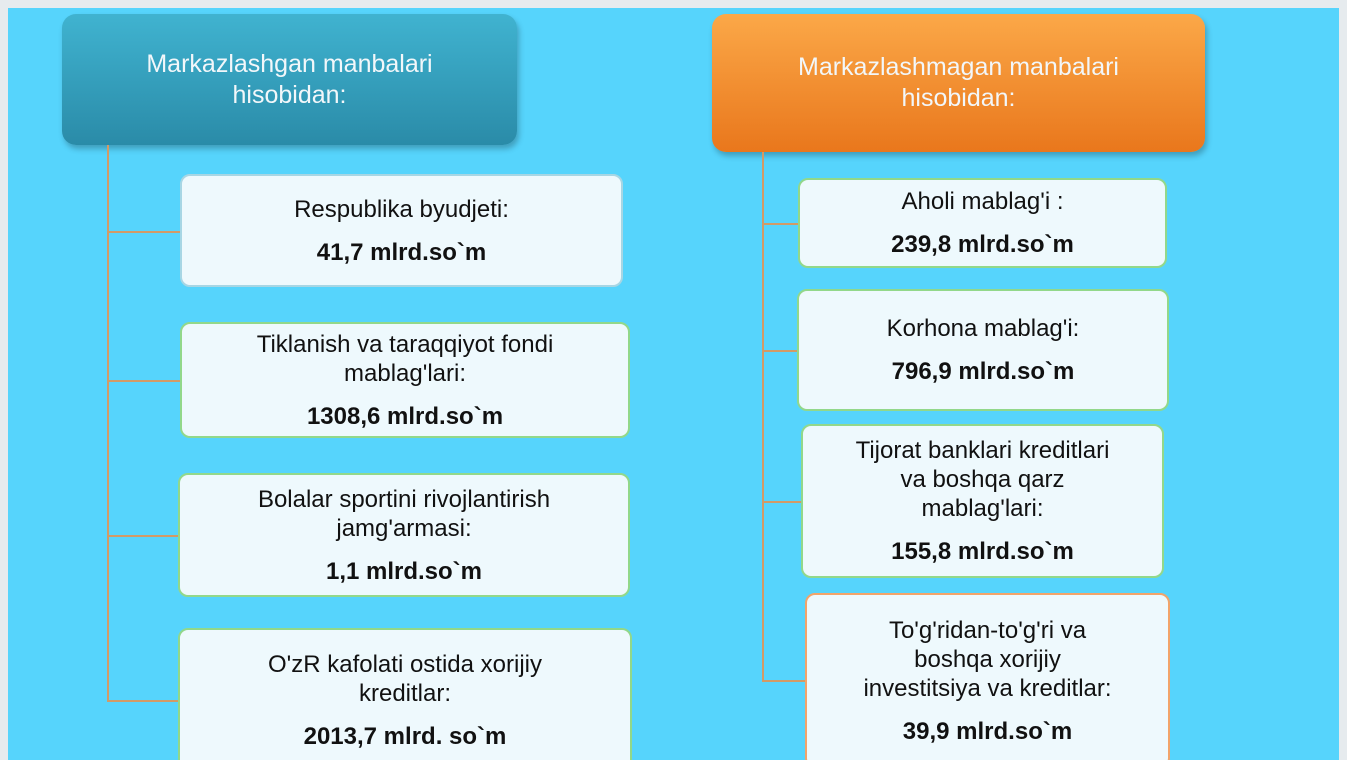  I want to click on text: investitsiya va kreditlar:, so click(987, 688).